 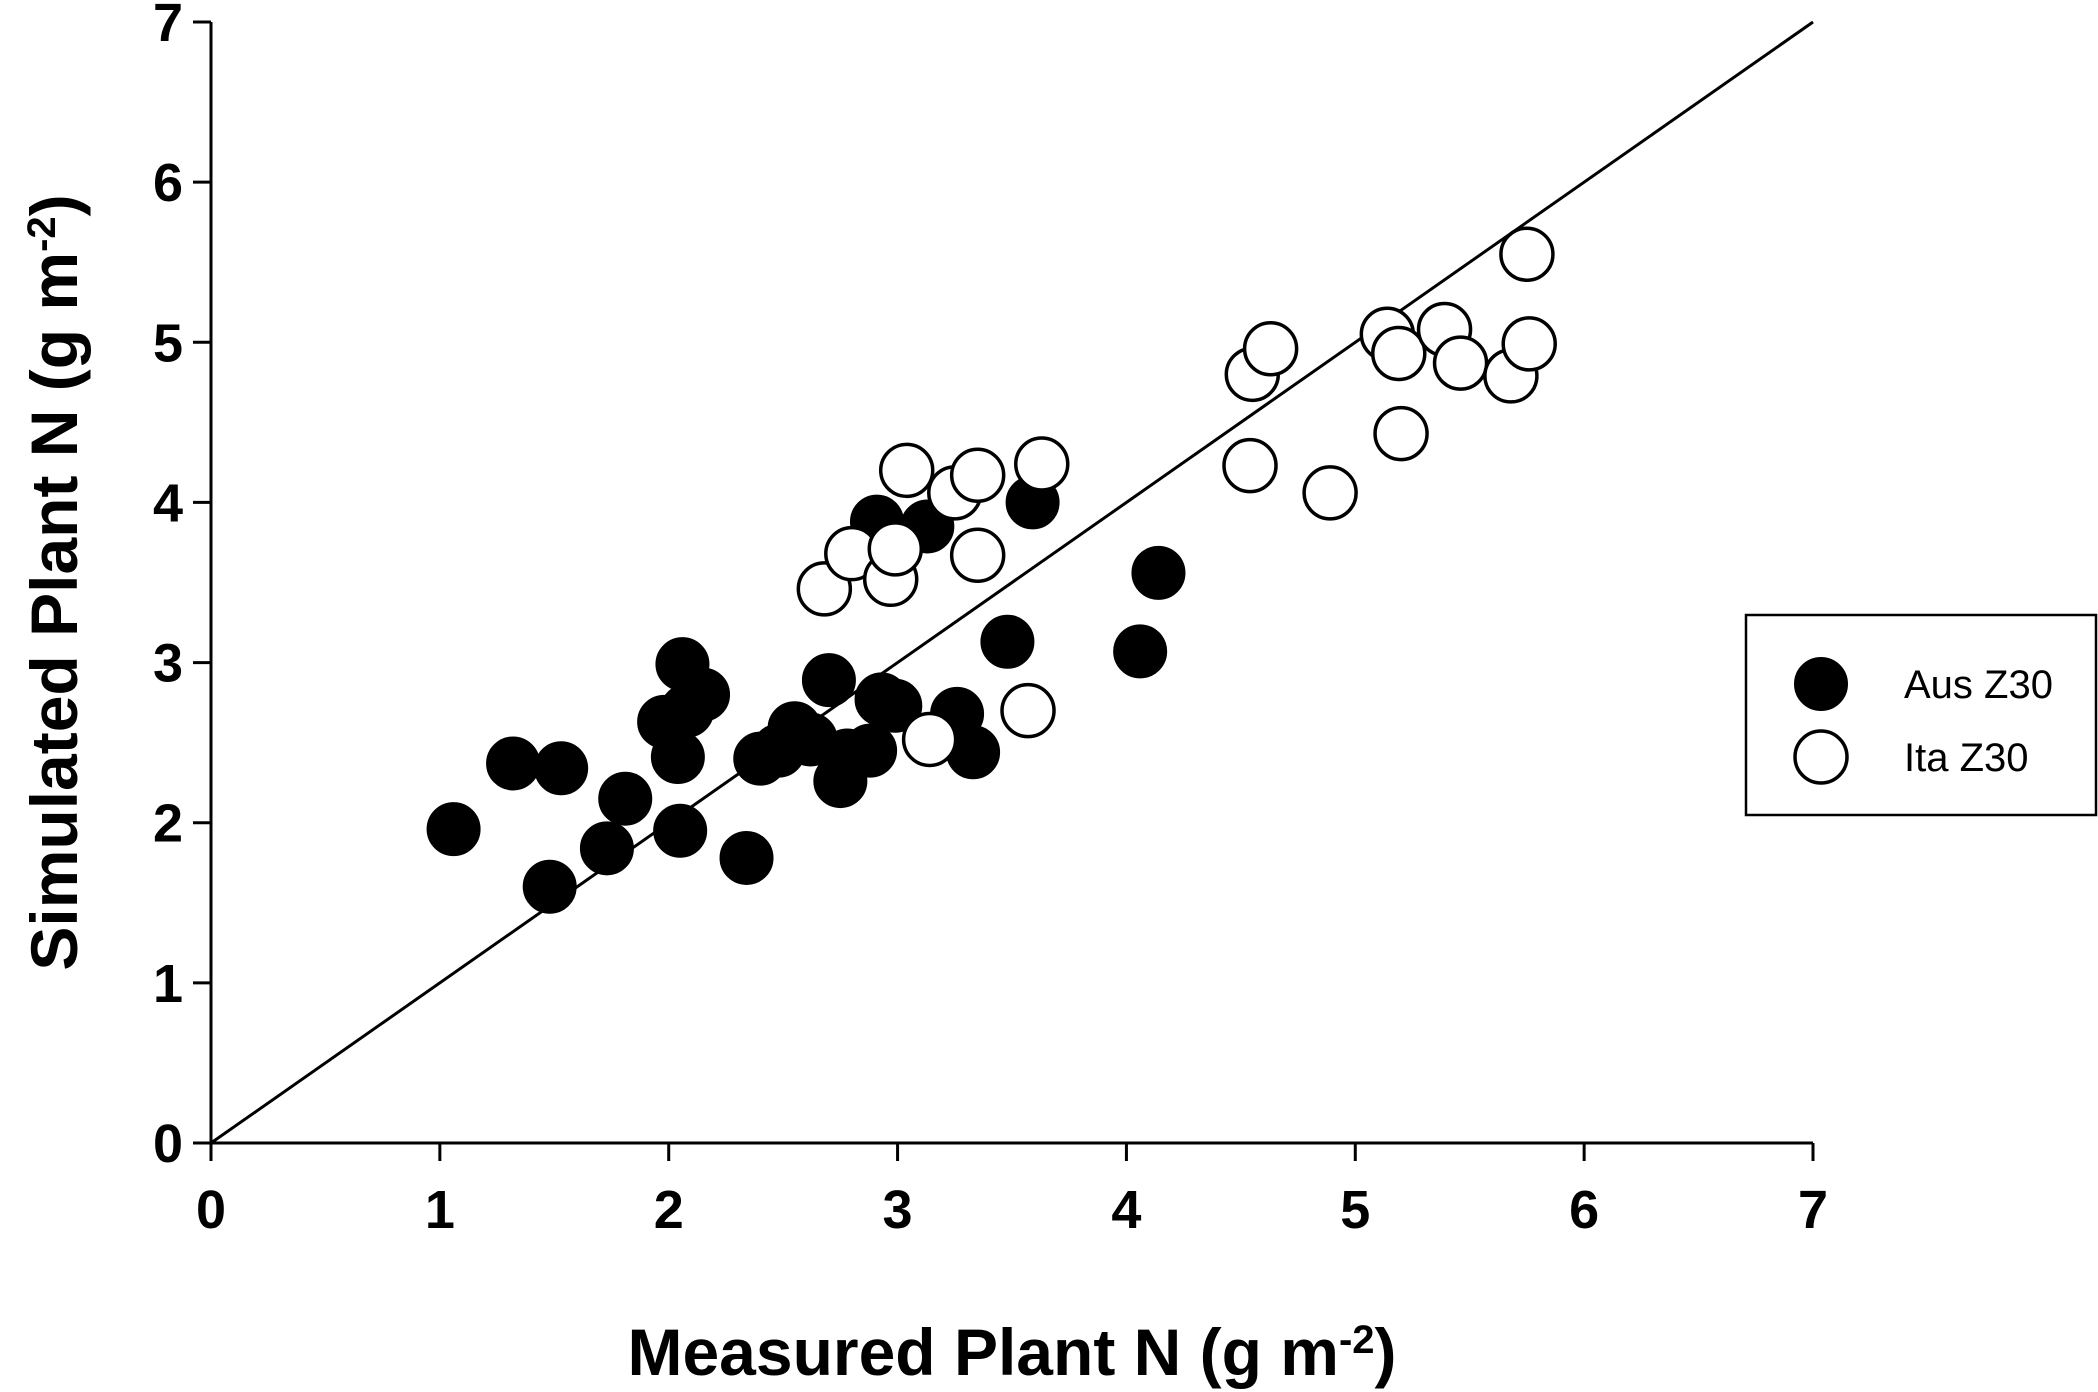 I want to click on y-tick-label-5: 5, so click(x=168, y=343).